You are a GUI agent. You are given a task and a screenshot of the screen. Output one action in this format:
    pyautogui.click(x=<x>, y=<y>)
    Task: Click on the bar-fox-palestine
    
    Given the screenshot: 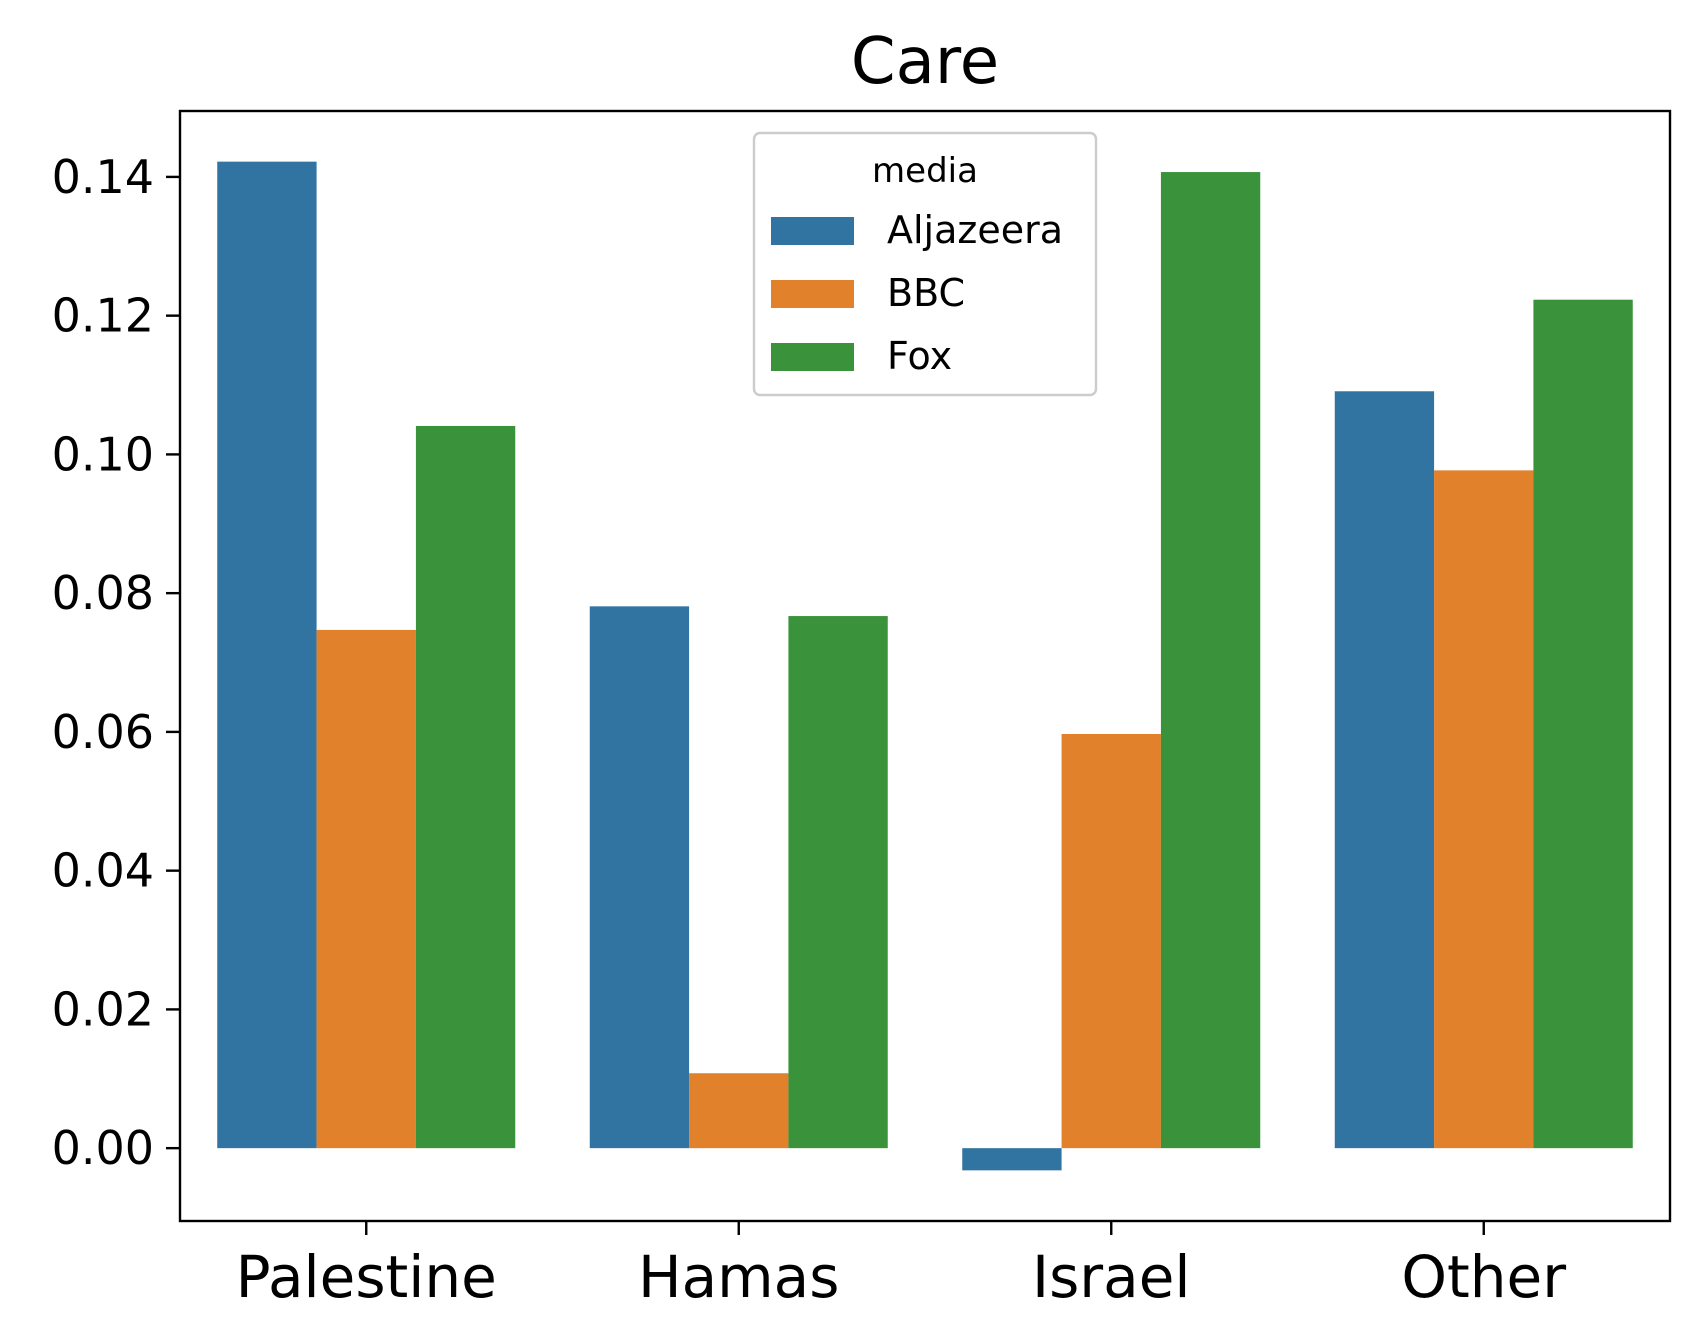 What is the action you would take?
    pyautogui.click(x=465, y=787)
    